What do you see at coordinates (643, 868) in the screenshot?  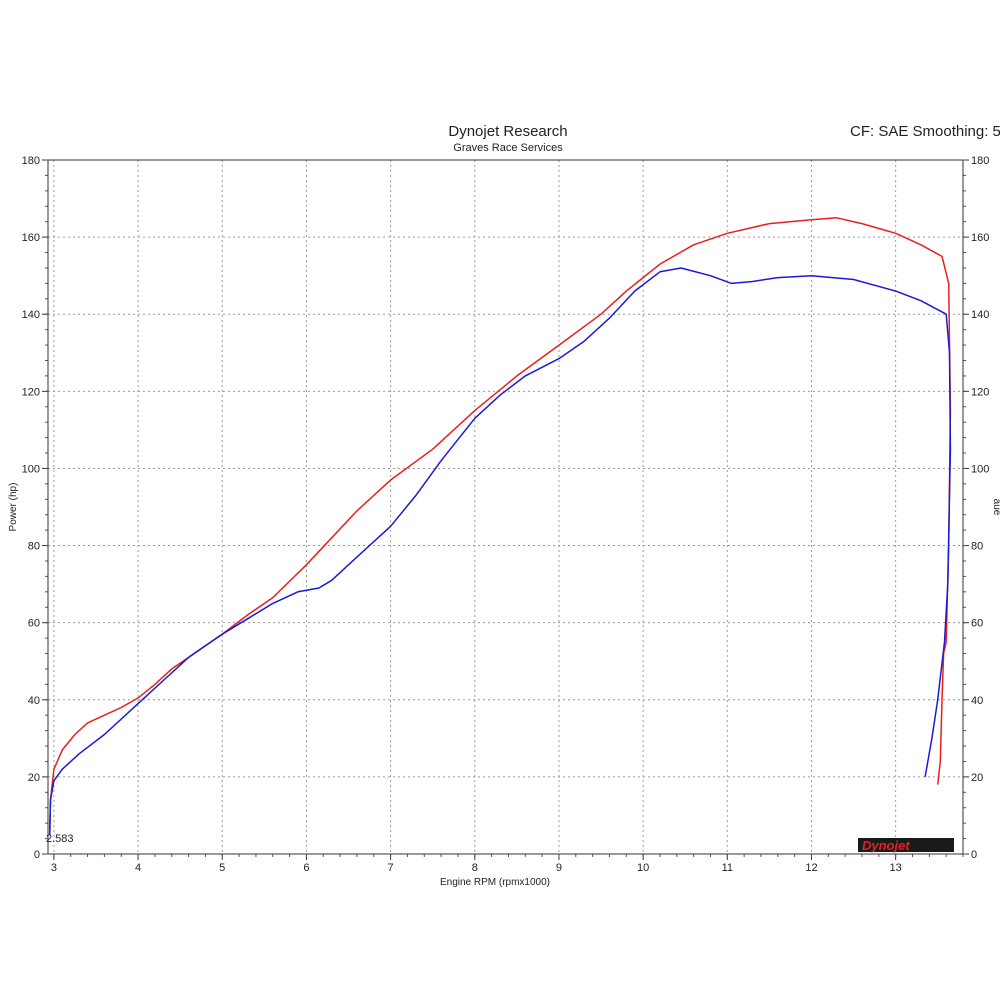 I see `x-tick-label: 10` at bounding box center [643, 868].